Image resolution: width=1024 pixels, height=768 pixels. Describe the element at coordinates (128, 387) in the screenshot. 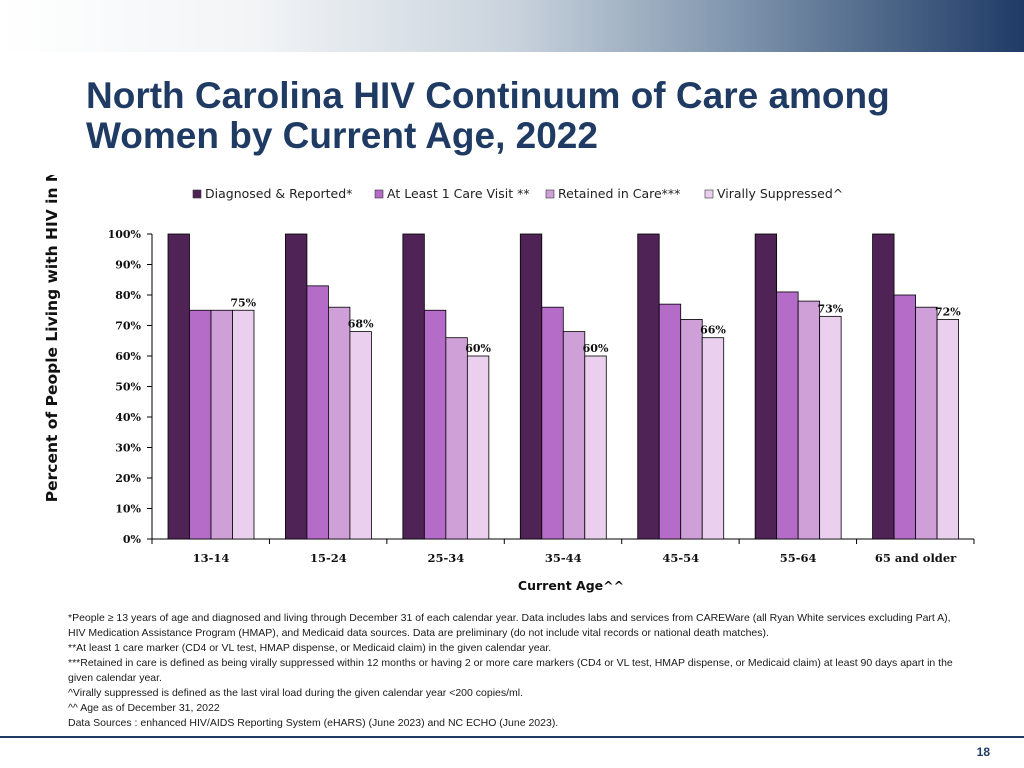

I see `y-tick-label: 50%` at that location.